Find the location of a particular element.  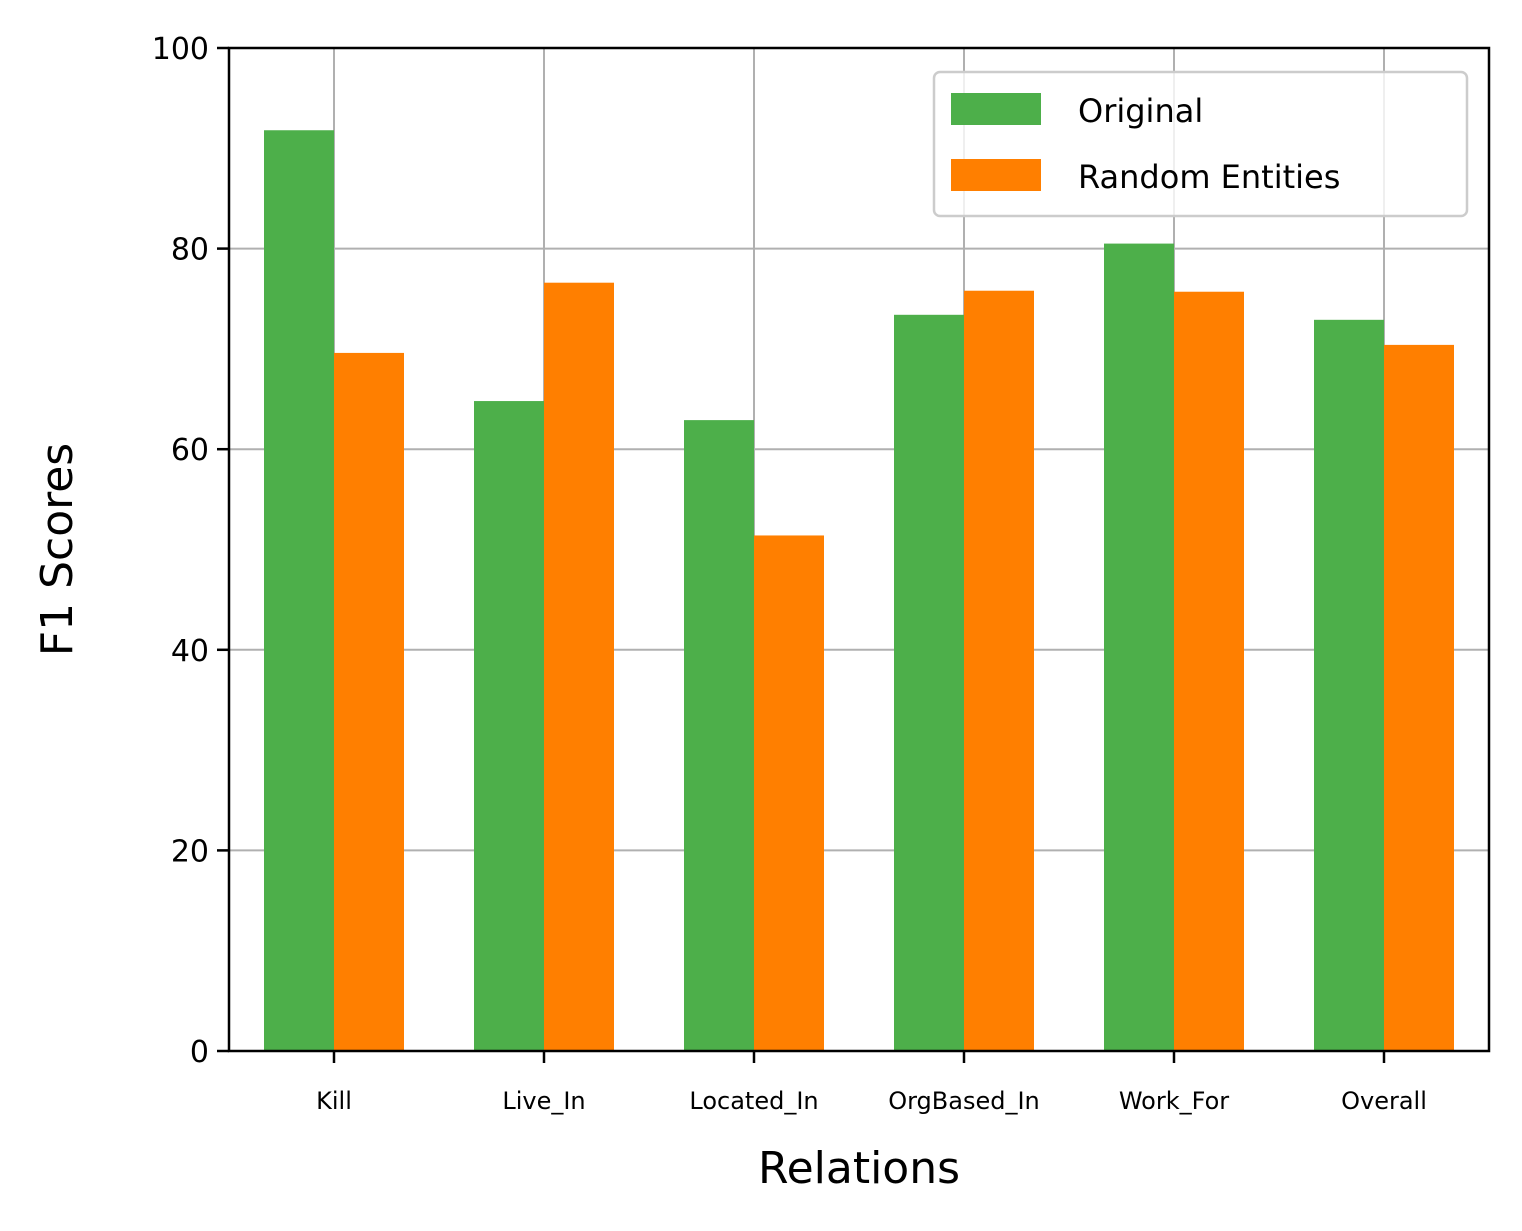

legend-label-random-entities: Random Entities is located at coordinates (1209, 177).